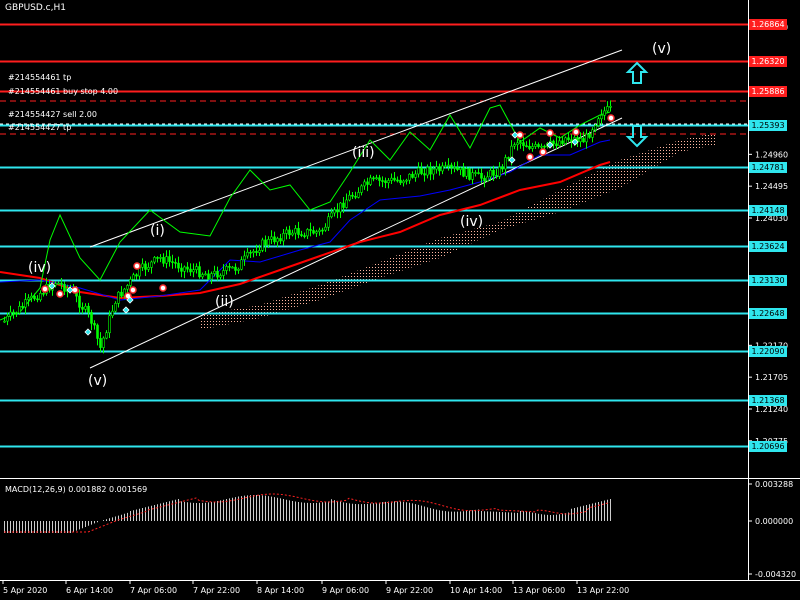 Image resolution: width=800 pixels, height=600 pixels. I want to click on macd-tick-label: 0.000000, so click(774, 521).